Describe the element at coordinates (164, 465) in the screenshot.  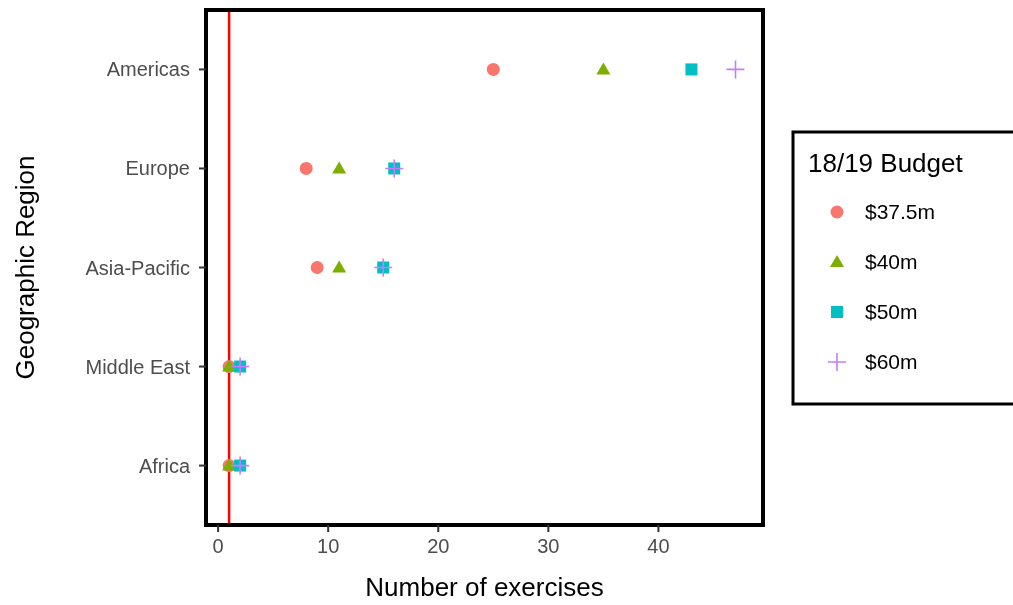
I see `y-tick-label: Africa` at that location.